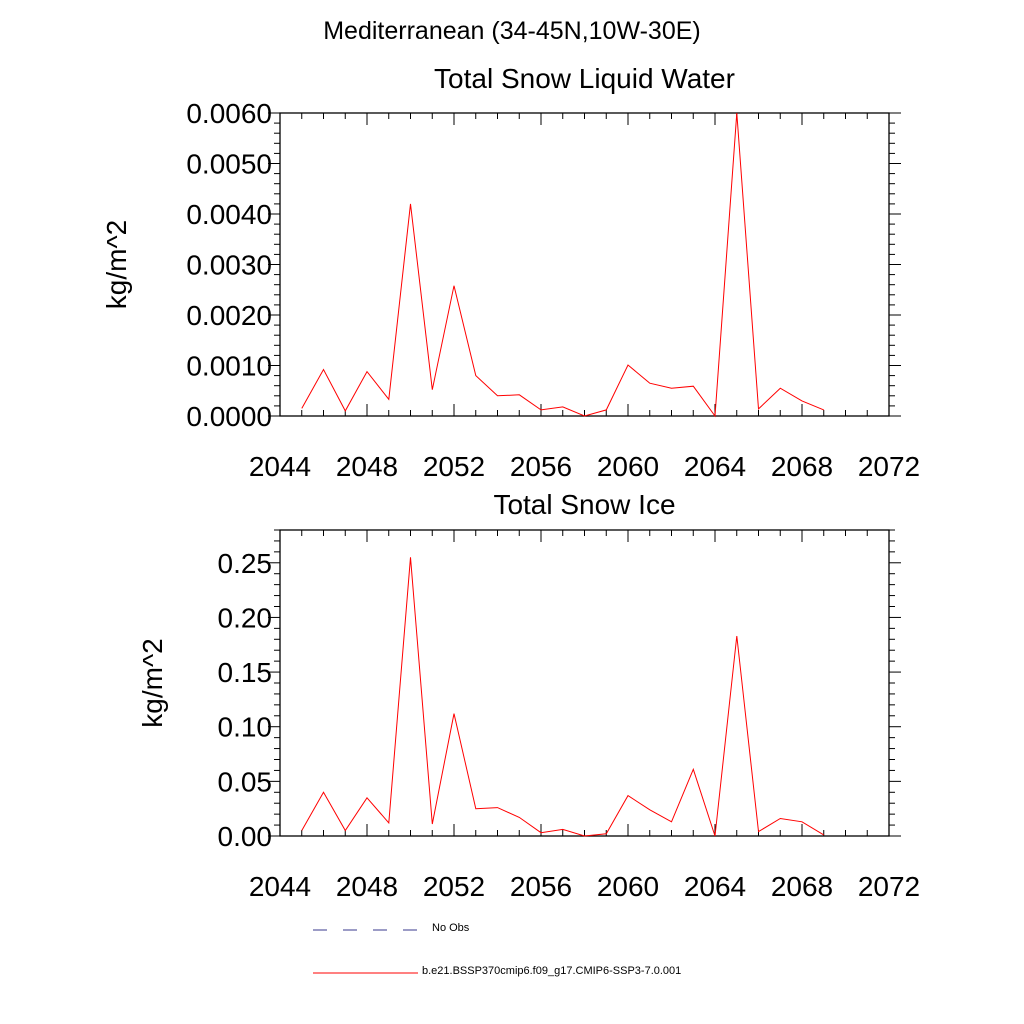  Describe the element at coordinates (229, 214) in the screenshot. I see `y-tick-label: 0.0040` at that location.